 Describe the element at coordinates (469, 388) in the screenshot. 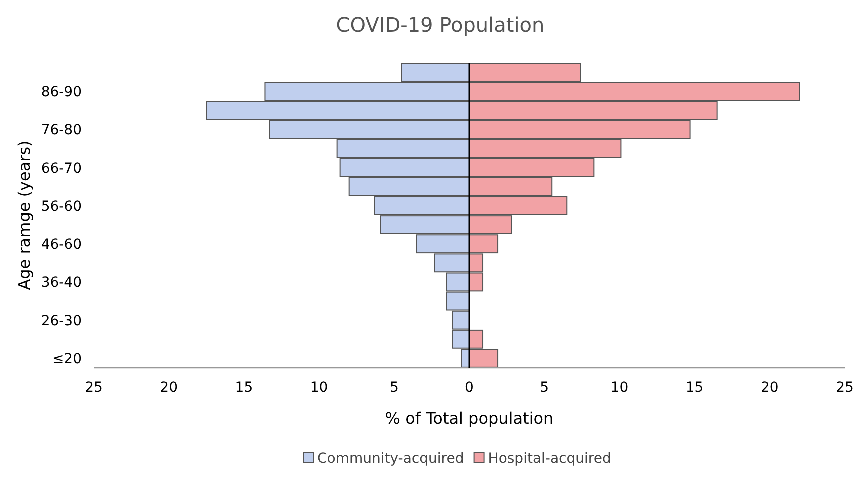

I see `x-tick-label: 0` at that location.